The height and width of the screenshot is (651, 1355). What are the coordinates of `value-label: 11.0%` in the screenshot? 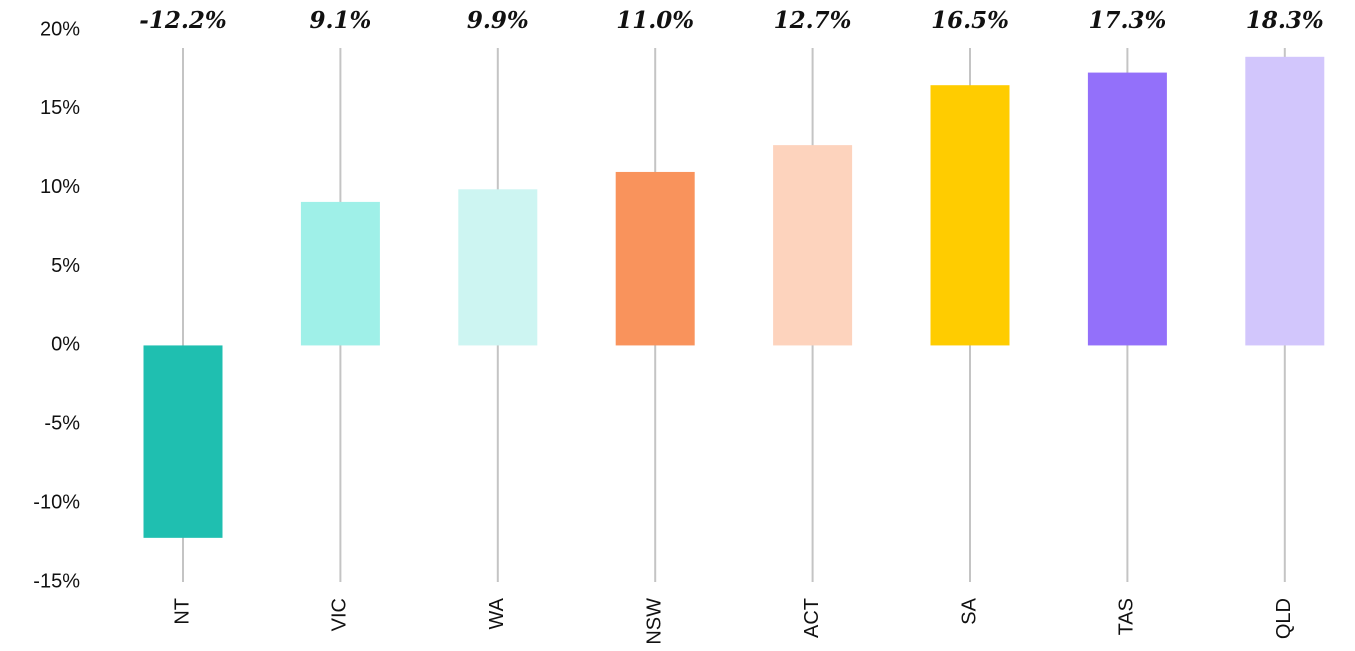 It's located at (655, 20).